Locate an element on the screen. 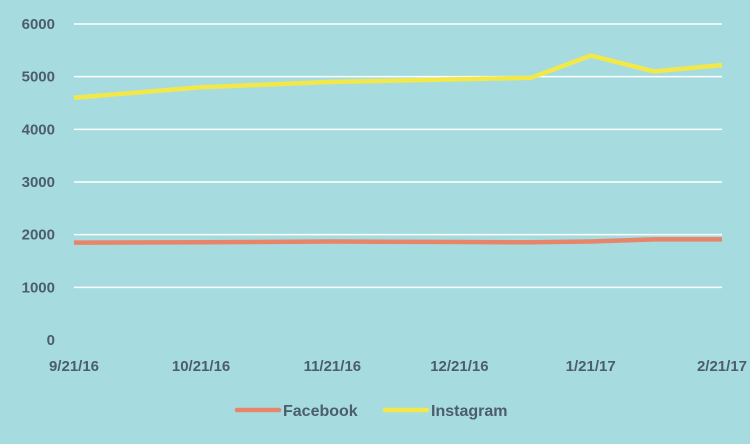 This screenshot has height=444, width=750. legend-label-facebook: Facebook is located at coordinates (320, 411).